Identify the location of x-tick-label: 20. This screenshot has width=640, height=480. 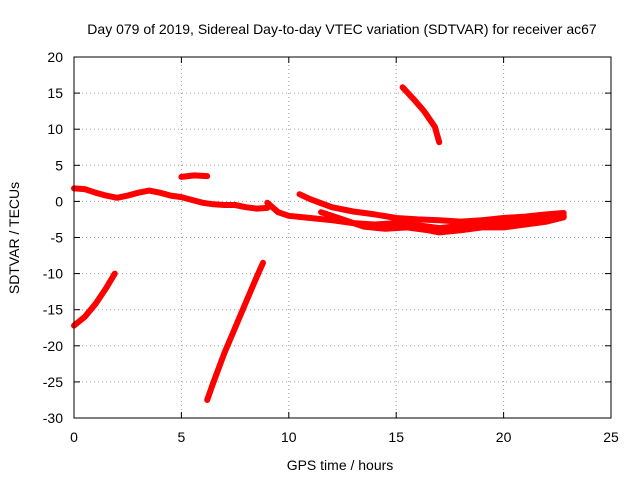
(504, 437).